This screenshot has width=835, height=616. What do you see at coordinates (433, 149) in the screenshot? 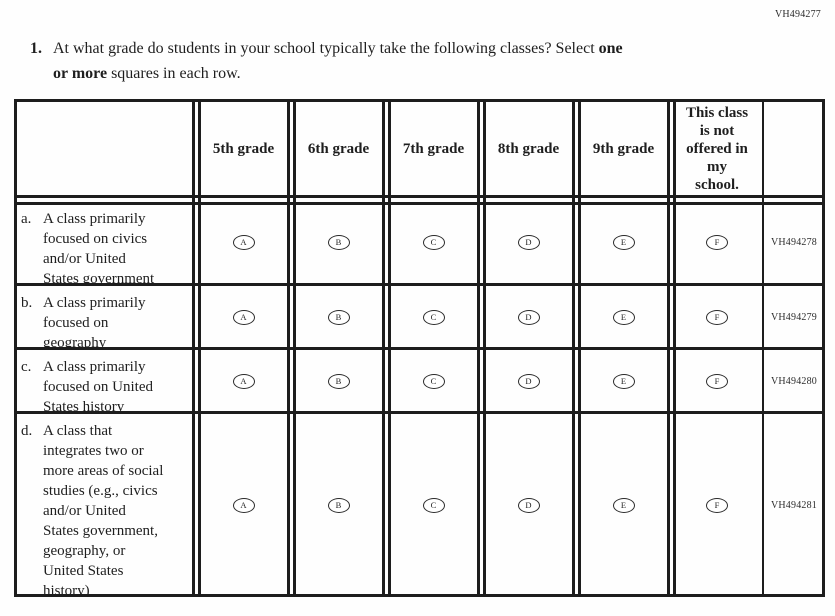
I see `column-header-label: 7th grade` at bounding box center [433, 149].